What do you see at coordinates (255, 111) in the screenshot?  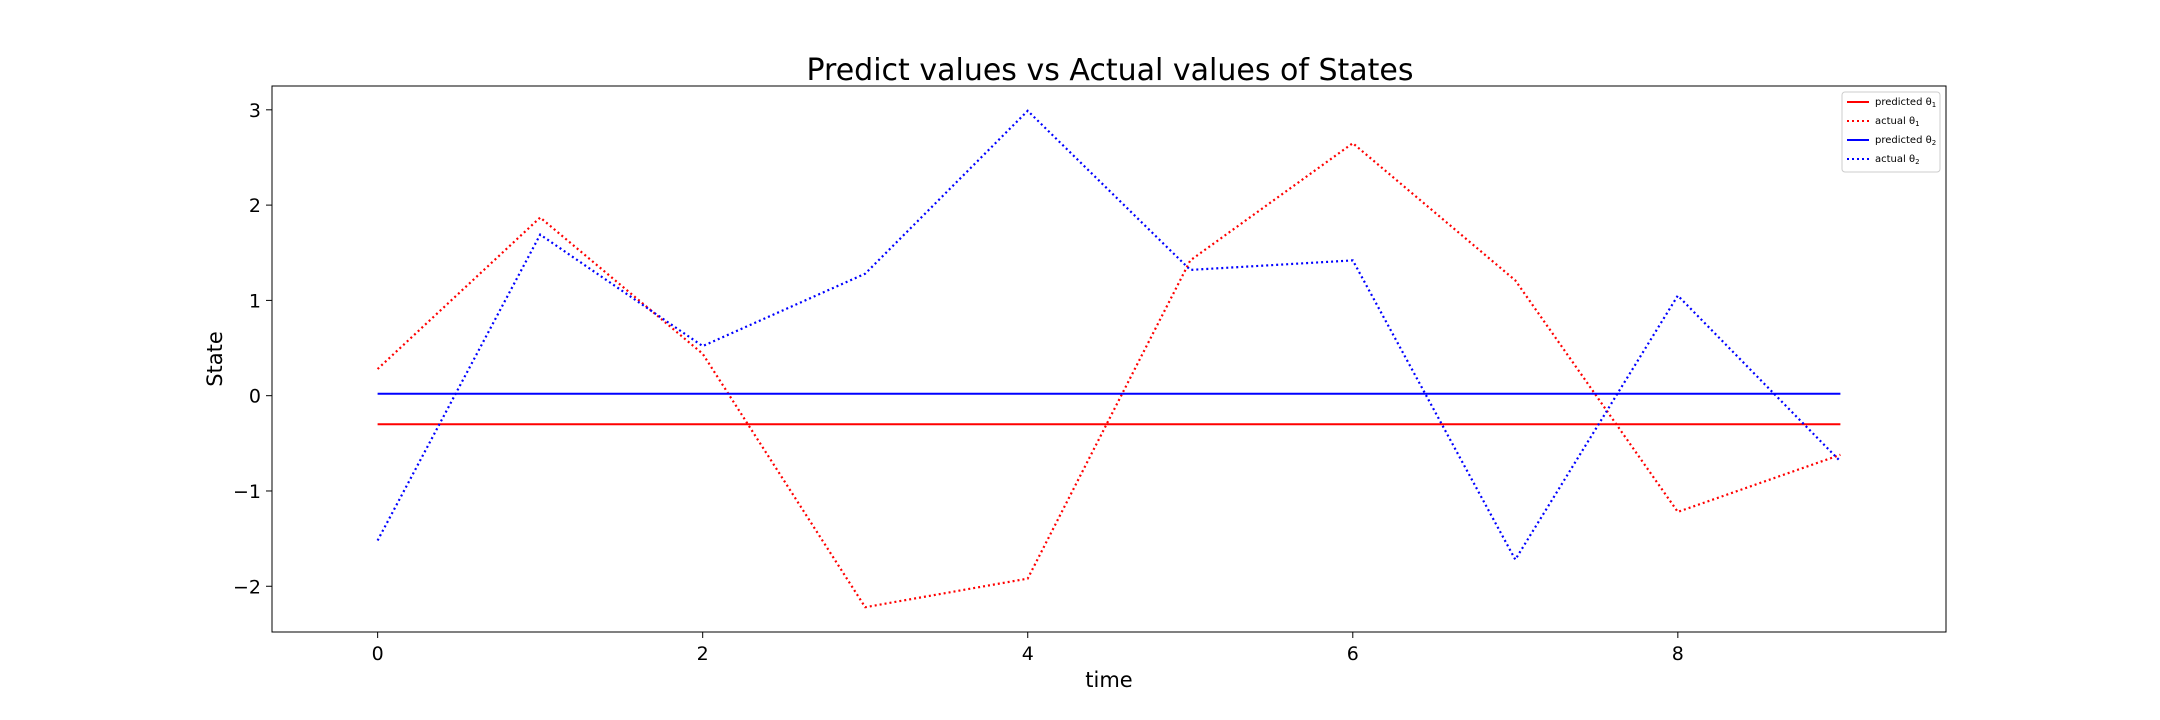 I see `y-tick-label: 3` at bounding box center [255, 111].